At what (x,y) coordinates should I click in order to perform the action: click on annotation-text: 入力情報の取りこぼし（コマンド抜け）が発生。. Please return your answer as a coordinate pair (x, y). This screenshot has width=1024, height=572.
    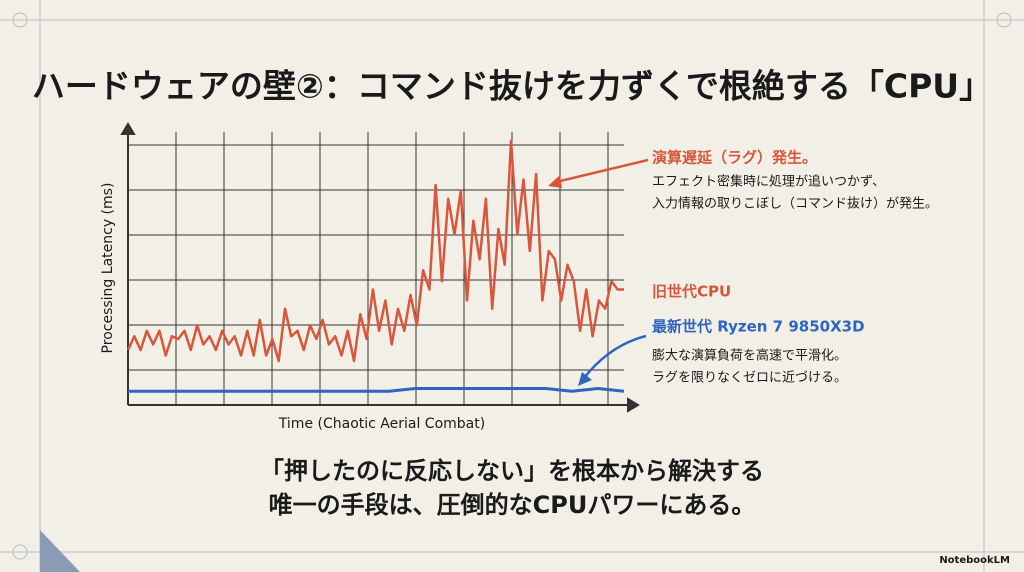
    Looking at the image, I should click on (795, 204).